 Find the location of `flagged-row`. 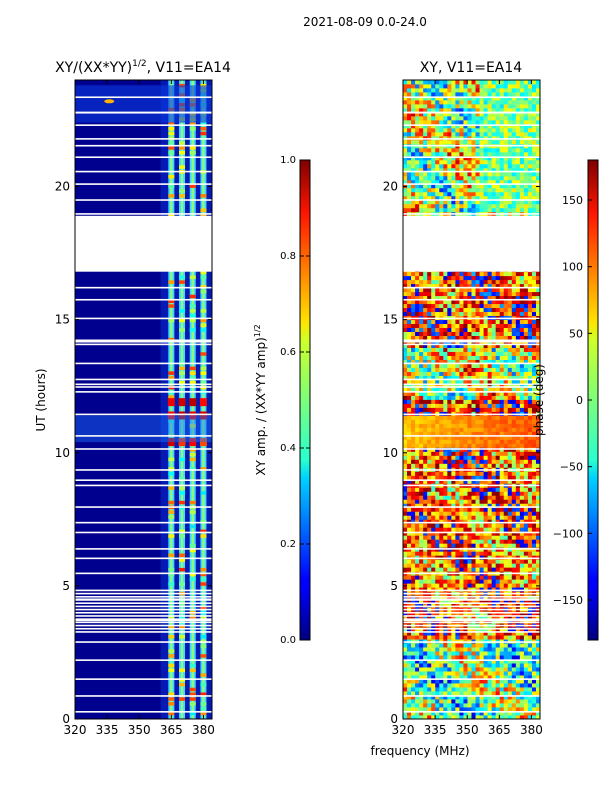

flagged-row is located at coordinates (143, 612).